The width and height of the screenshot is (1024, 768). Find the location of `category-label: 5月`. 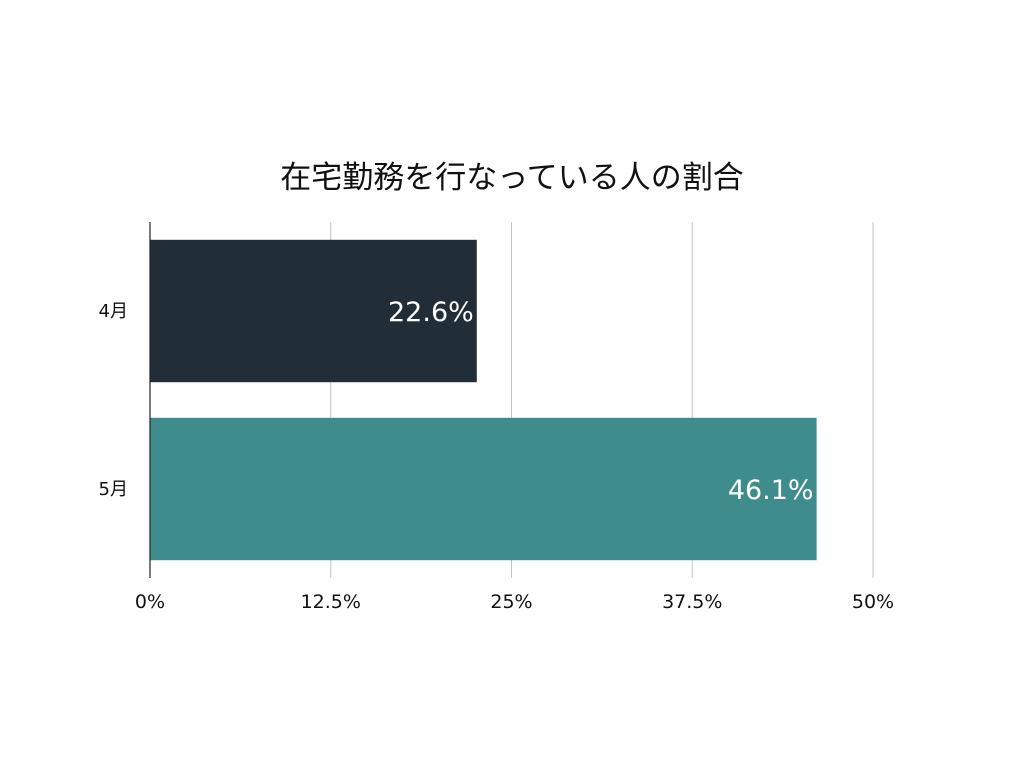

category-label: 5月 is located at coordinates (113, 489).